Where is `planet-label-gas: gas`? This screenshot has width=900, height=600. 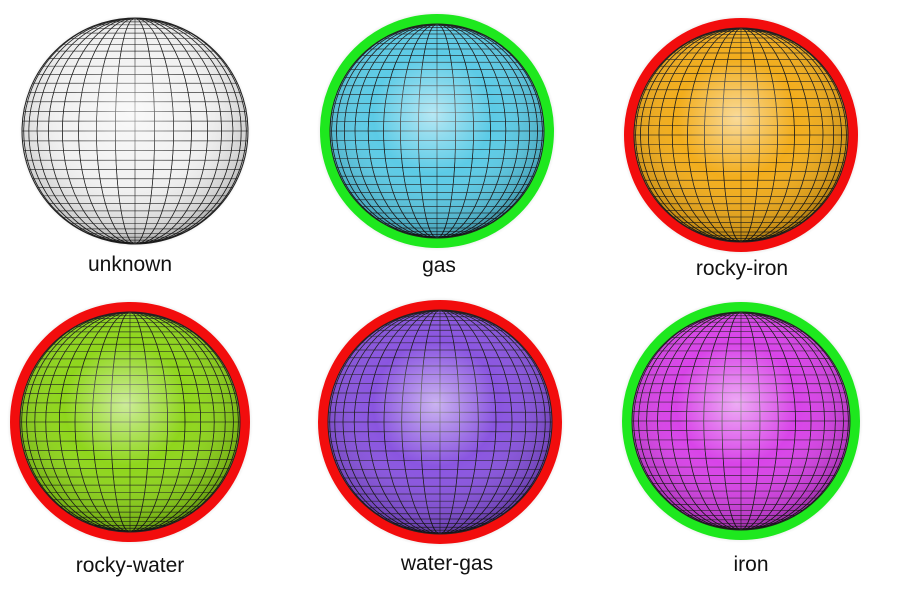 planet-label-gas: gas is located at coordinates (439, 265).